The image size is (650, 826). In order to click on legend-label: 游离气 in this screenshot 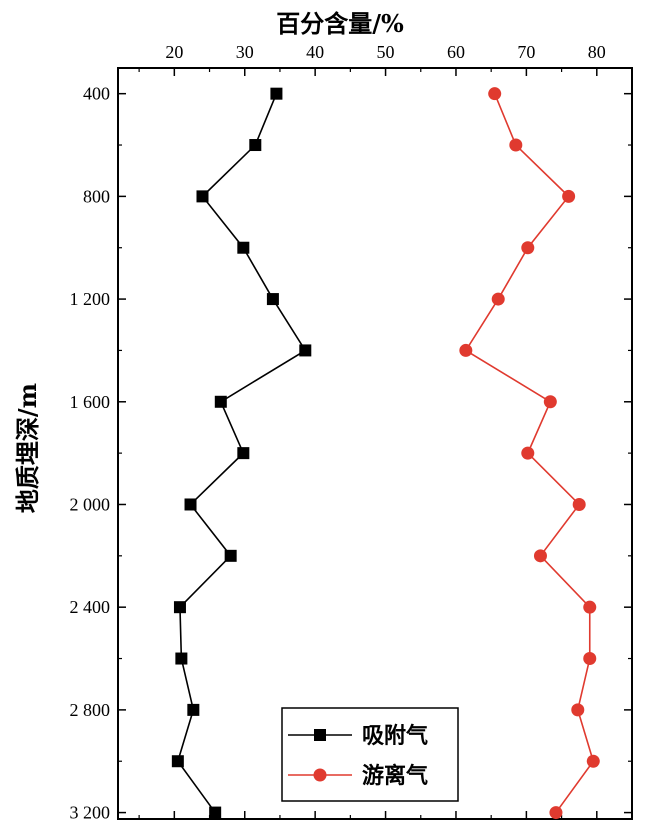, I will do `click(395, 776)`.